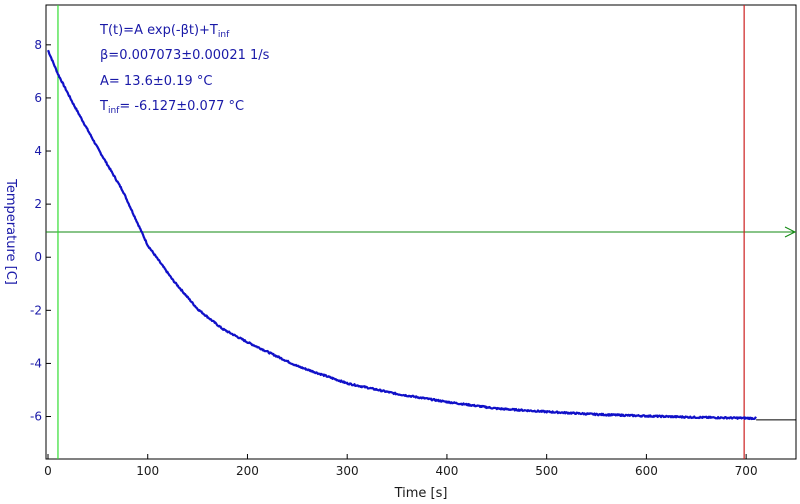 This screenshot has height=504, width=800. Describe the element at coordinates (746, 471) in the screenshot. I see `x-tick-label: 700` at that location.